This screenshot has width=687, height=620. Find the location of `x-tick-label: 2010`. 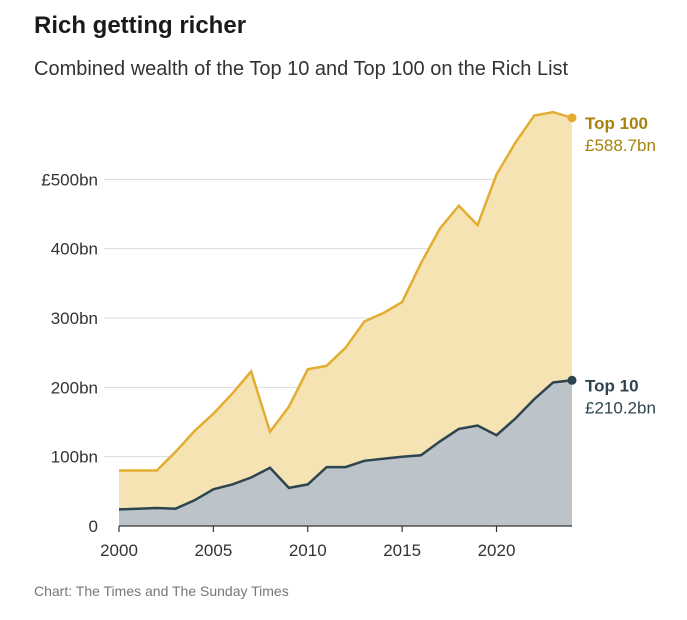

x-tick-label: 2010 is located at coordinates (308, 550).